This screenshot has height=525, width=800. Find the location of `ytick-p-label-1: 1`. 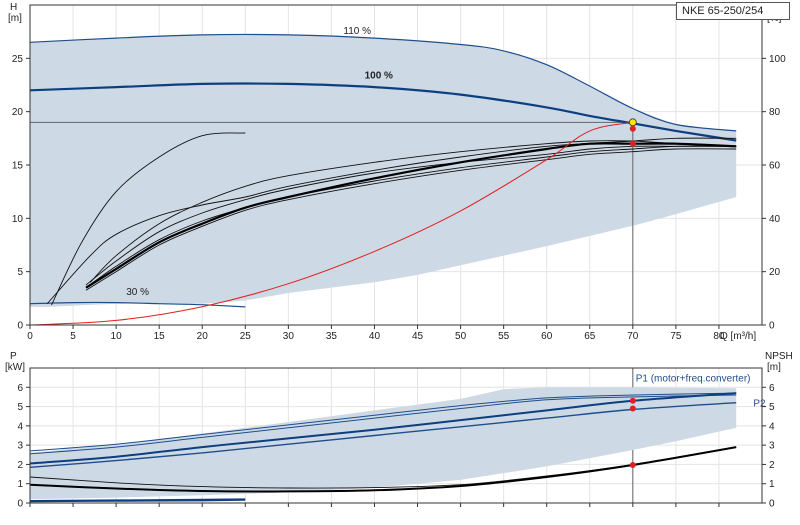

ytick-p-label-1: 1 is located at coordinates (20, 484).